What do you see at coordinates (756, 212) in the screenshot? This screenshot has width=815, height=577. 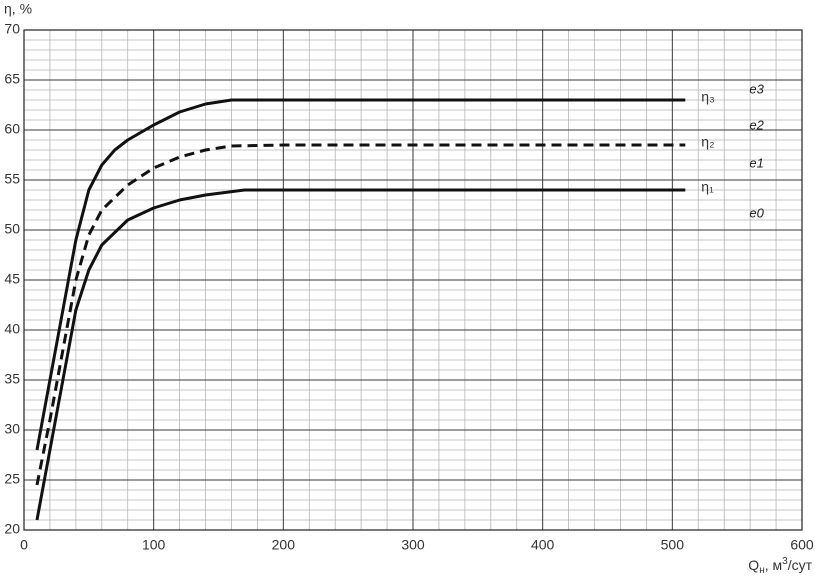 I see `annotation: e0` at bounding box center [756, 212].